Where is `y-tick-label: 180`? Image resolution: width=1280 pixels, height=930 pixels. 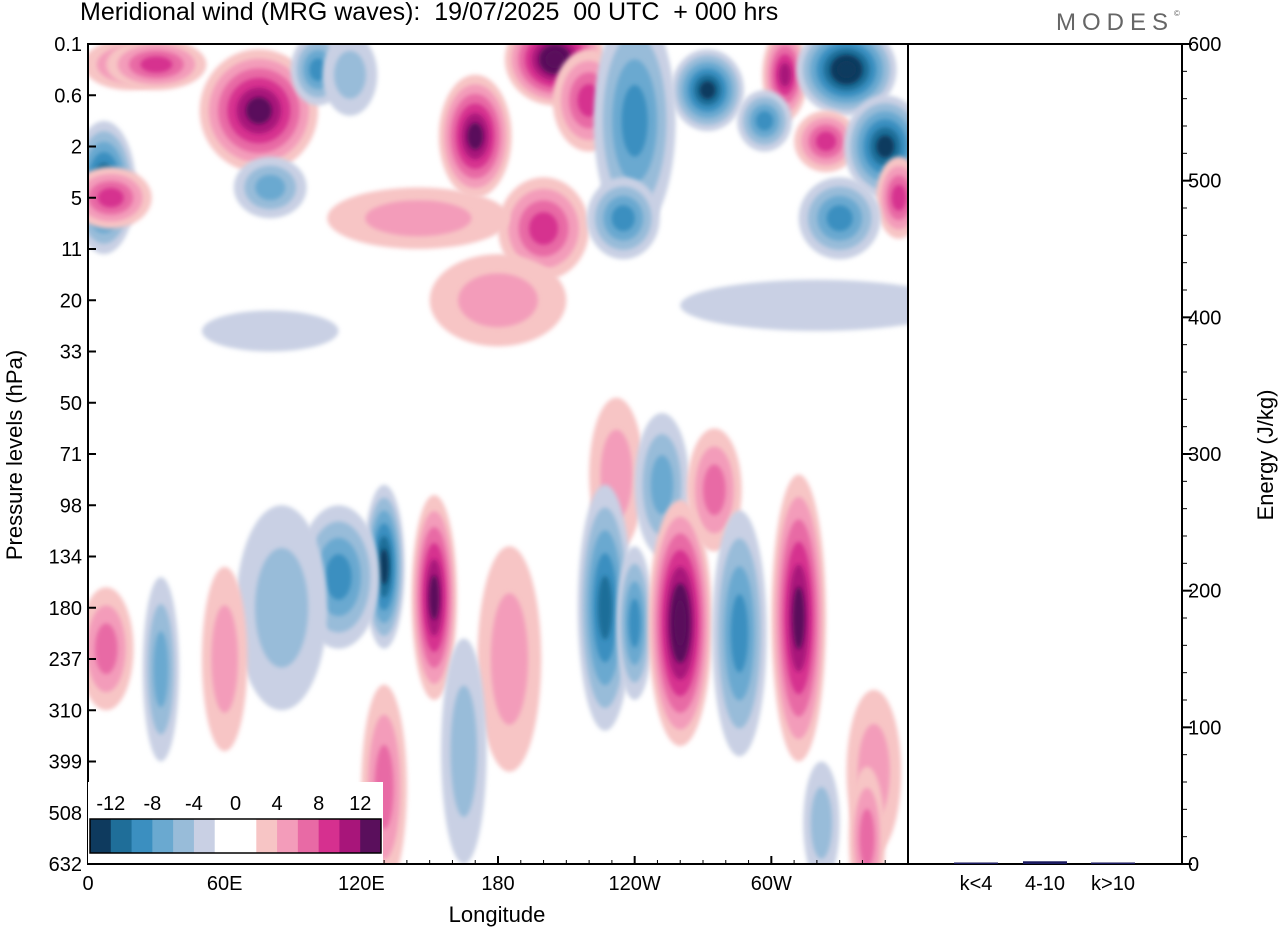
y-tick-label: 180 is located at coordinates (65, 609).